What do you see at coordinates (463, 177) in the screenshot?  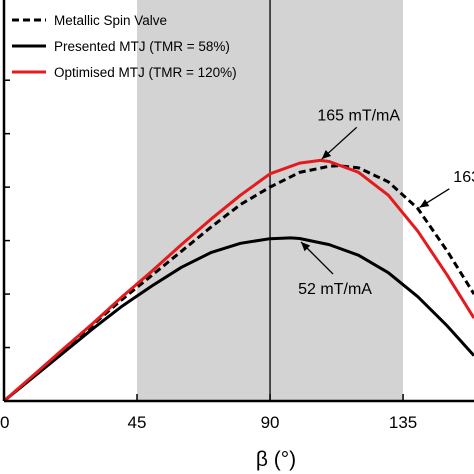 I see `annotation-label: 163 mT/mA` at bounding box center [463, 177].